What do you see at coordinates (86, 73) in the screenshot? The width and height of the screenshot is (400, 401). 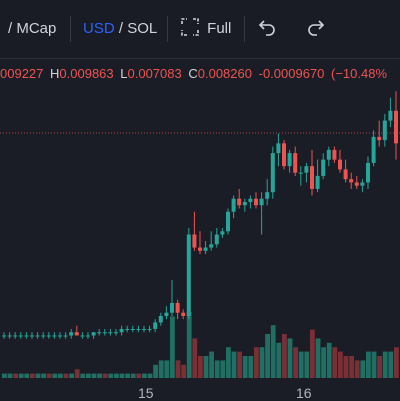 I see `ohlc-high: 0.009863` at bounding box center [86, 73].